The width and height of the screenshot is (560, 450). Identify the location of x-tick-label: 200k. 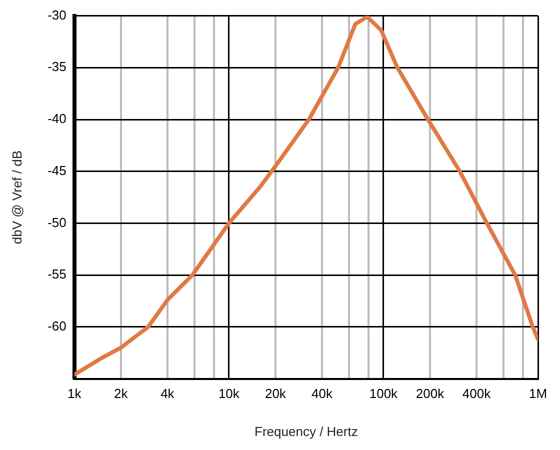
(430, 394).